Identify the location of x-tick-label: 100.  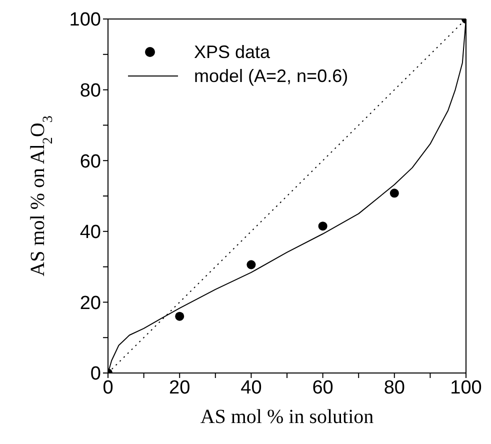
(466, 387).